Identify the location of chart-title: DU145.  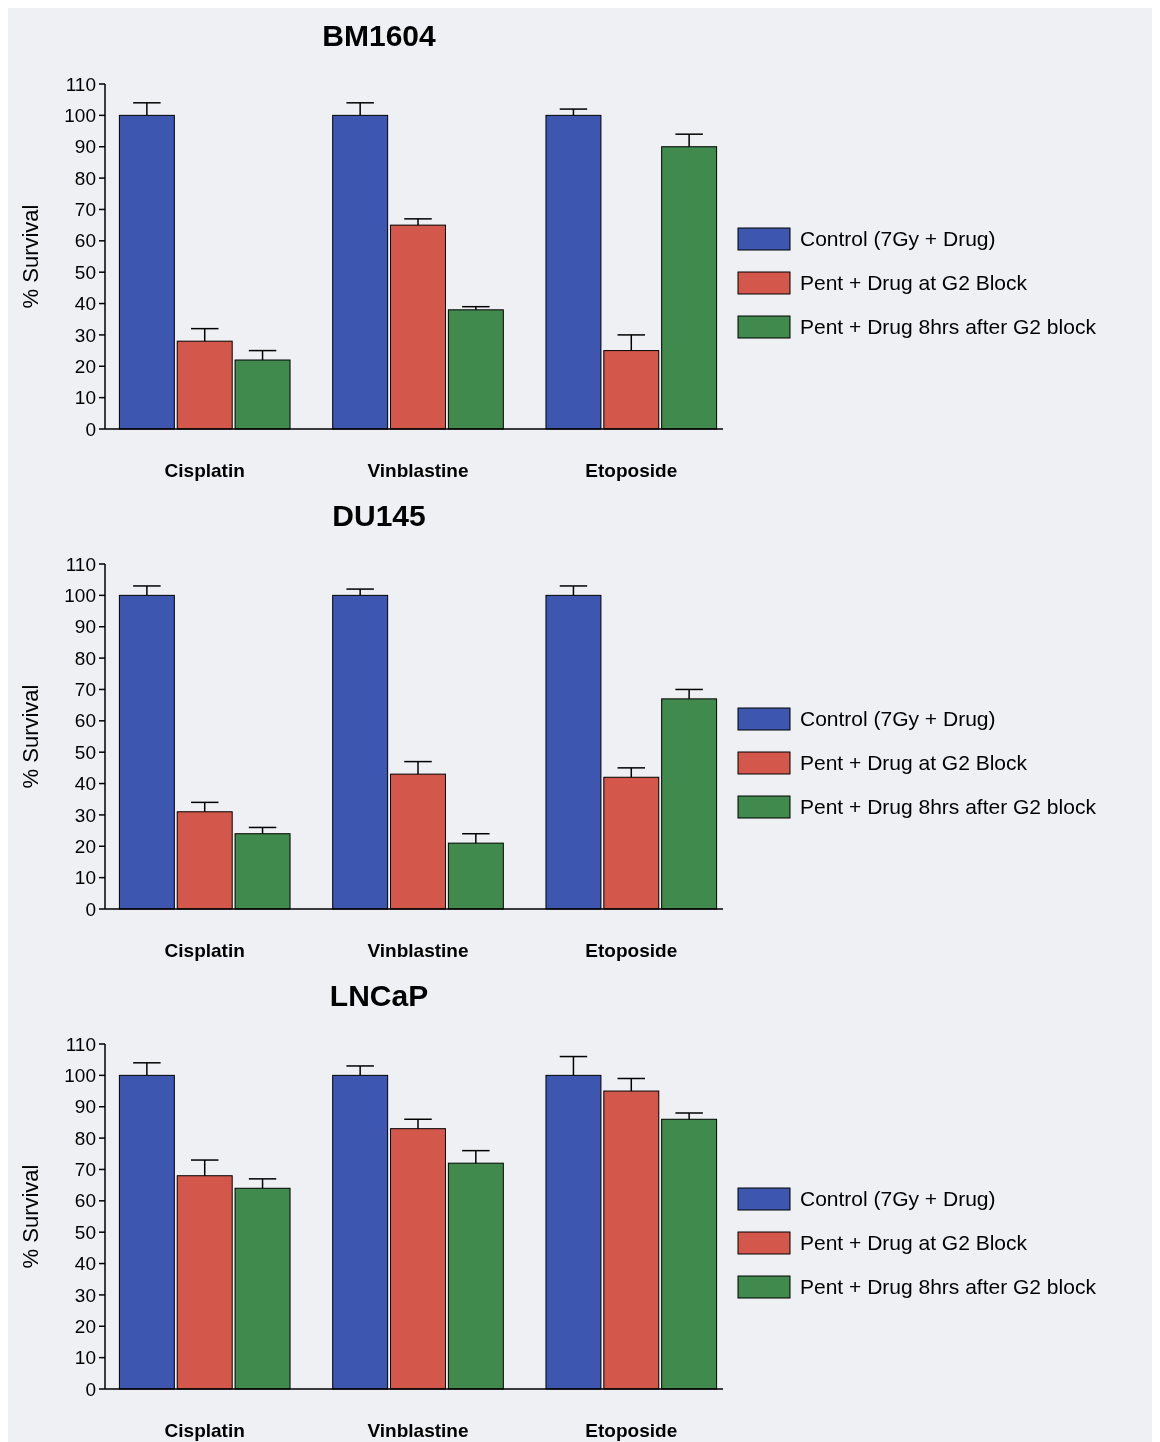
(379, 515).